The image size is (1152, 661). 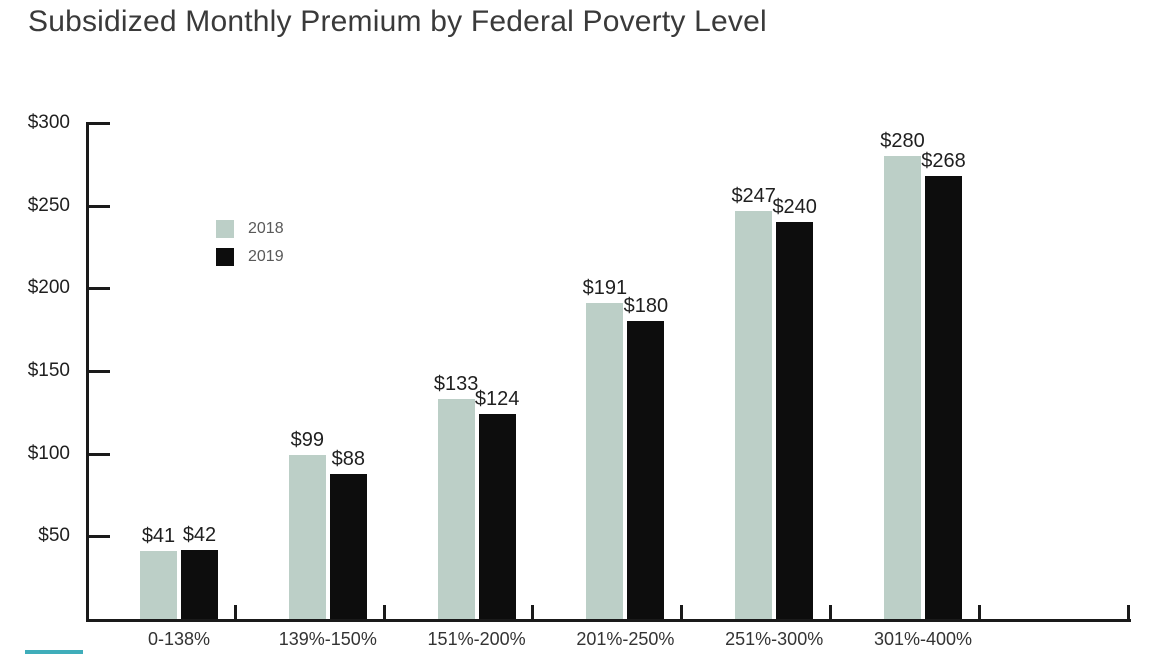 What do you see at coordinates (158, 536) in the screenshot?
I see `bar-value-label: $41` at bounding box center [158, 536].